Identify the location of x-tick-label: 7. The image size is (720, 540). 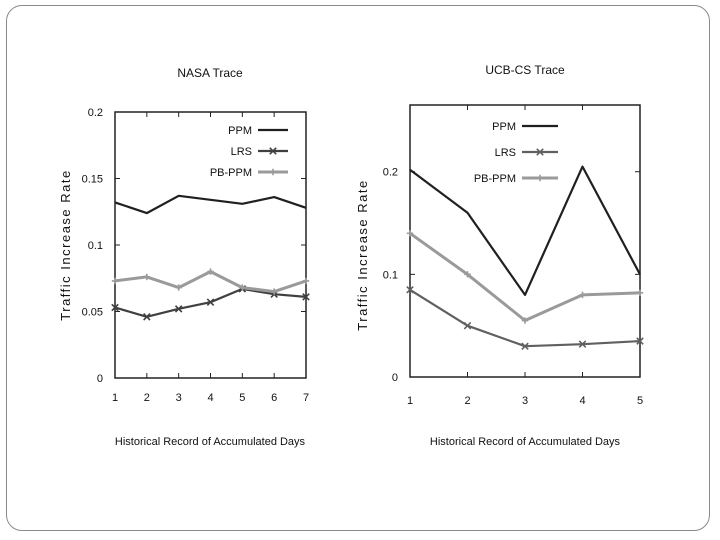
(306, 398).